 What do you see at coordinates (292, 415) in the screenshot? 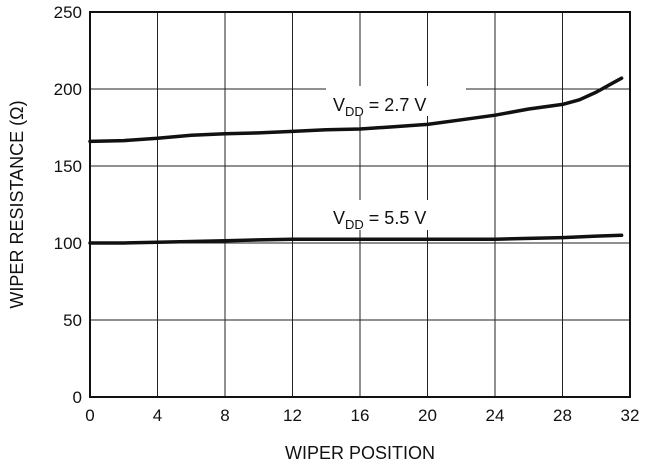
I see `x-tick-label: 12` at bounding box center [292, 415].